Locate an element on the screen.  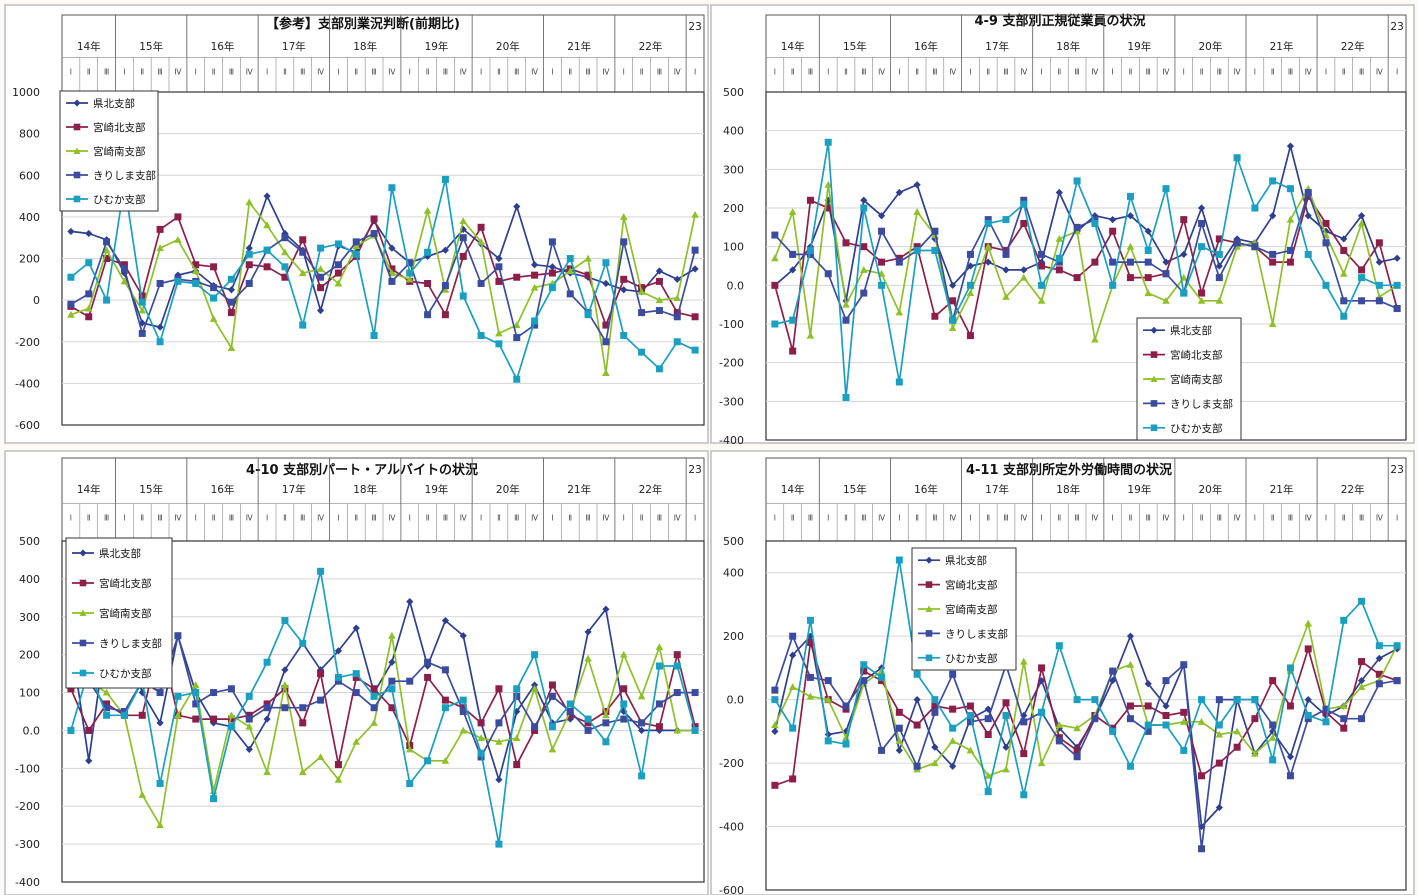
year-label: 20年 is located at coordinates (1211, 489).